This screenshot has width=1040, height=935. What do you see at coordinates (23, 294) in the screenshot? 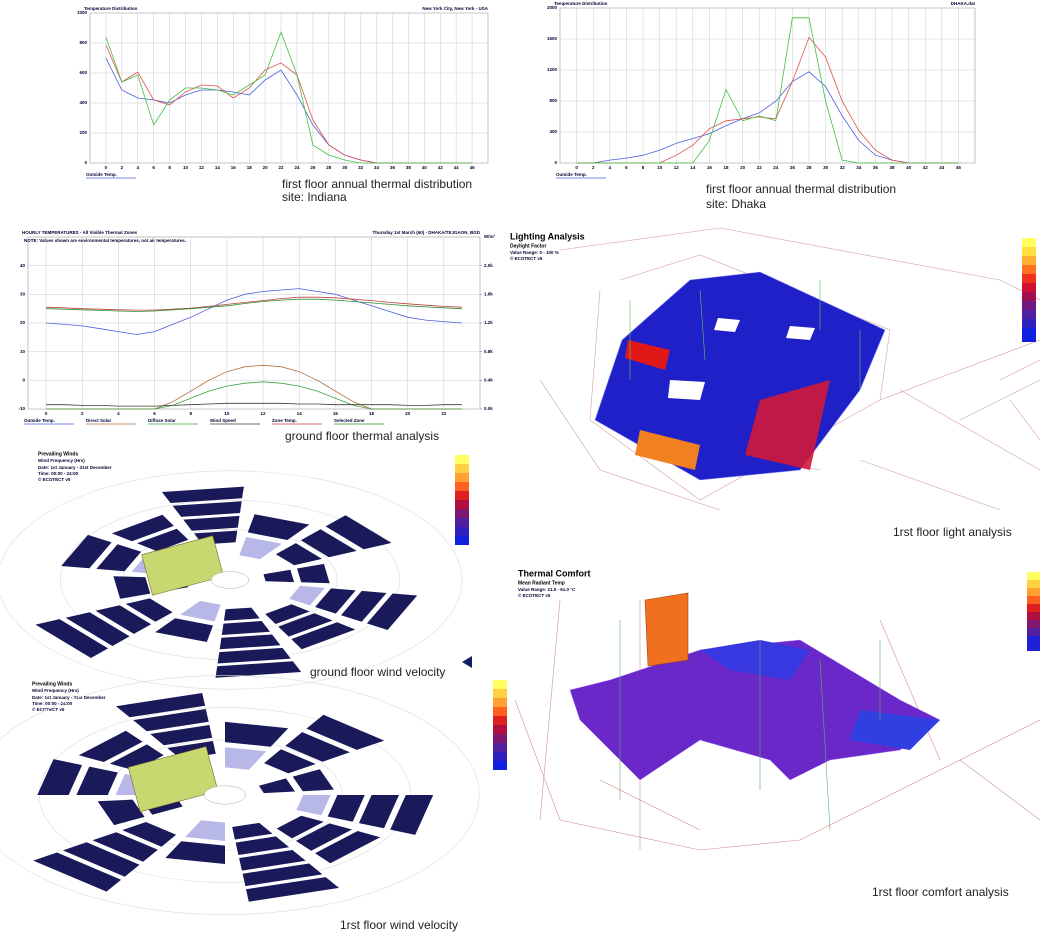
I see `y-tick-label: 30` at bounding box center [23, 294].